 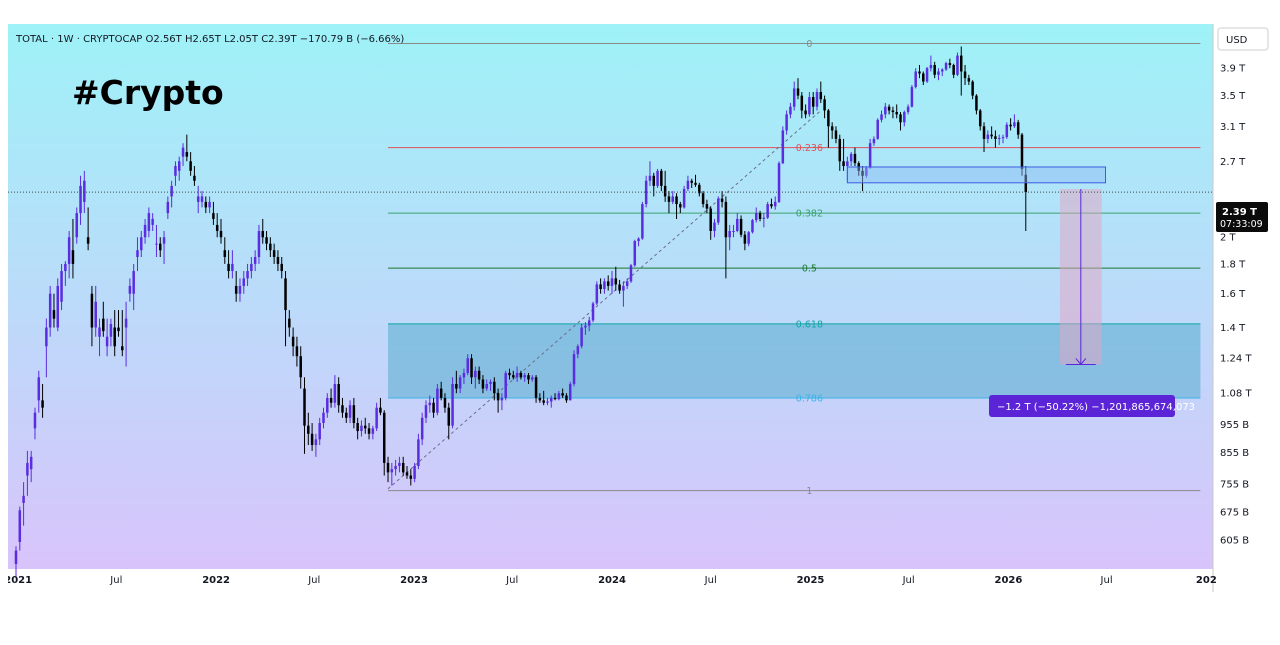 What do you see at coordinates (809, 324) in the screenshot?
I see `fib-level-label: 0.618` at bounding box center [809, 324].